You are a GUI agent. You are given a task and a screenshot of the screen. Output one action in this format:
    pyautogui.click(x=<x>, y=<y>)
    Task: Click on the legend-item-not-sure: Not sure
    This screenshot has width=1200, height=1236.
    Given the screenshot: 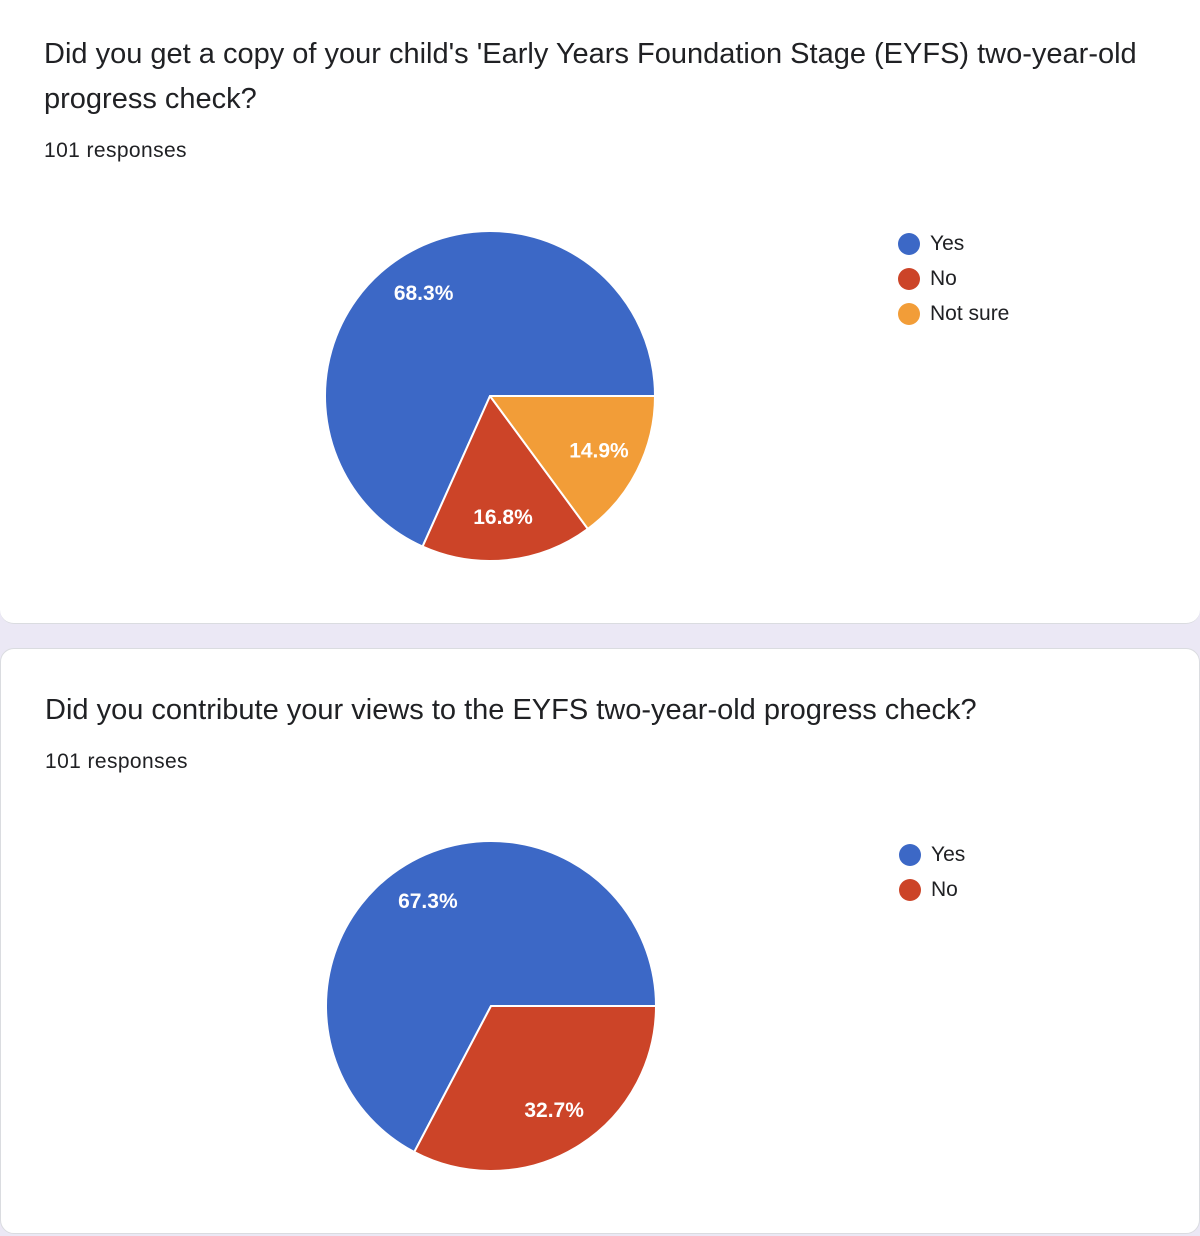 What is the action you would take?
    pyautogui.click(x=953, y=313)
    